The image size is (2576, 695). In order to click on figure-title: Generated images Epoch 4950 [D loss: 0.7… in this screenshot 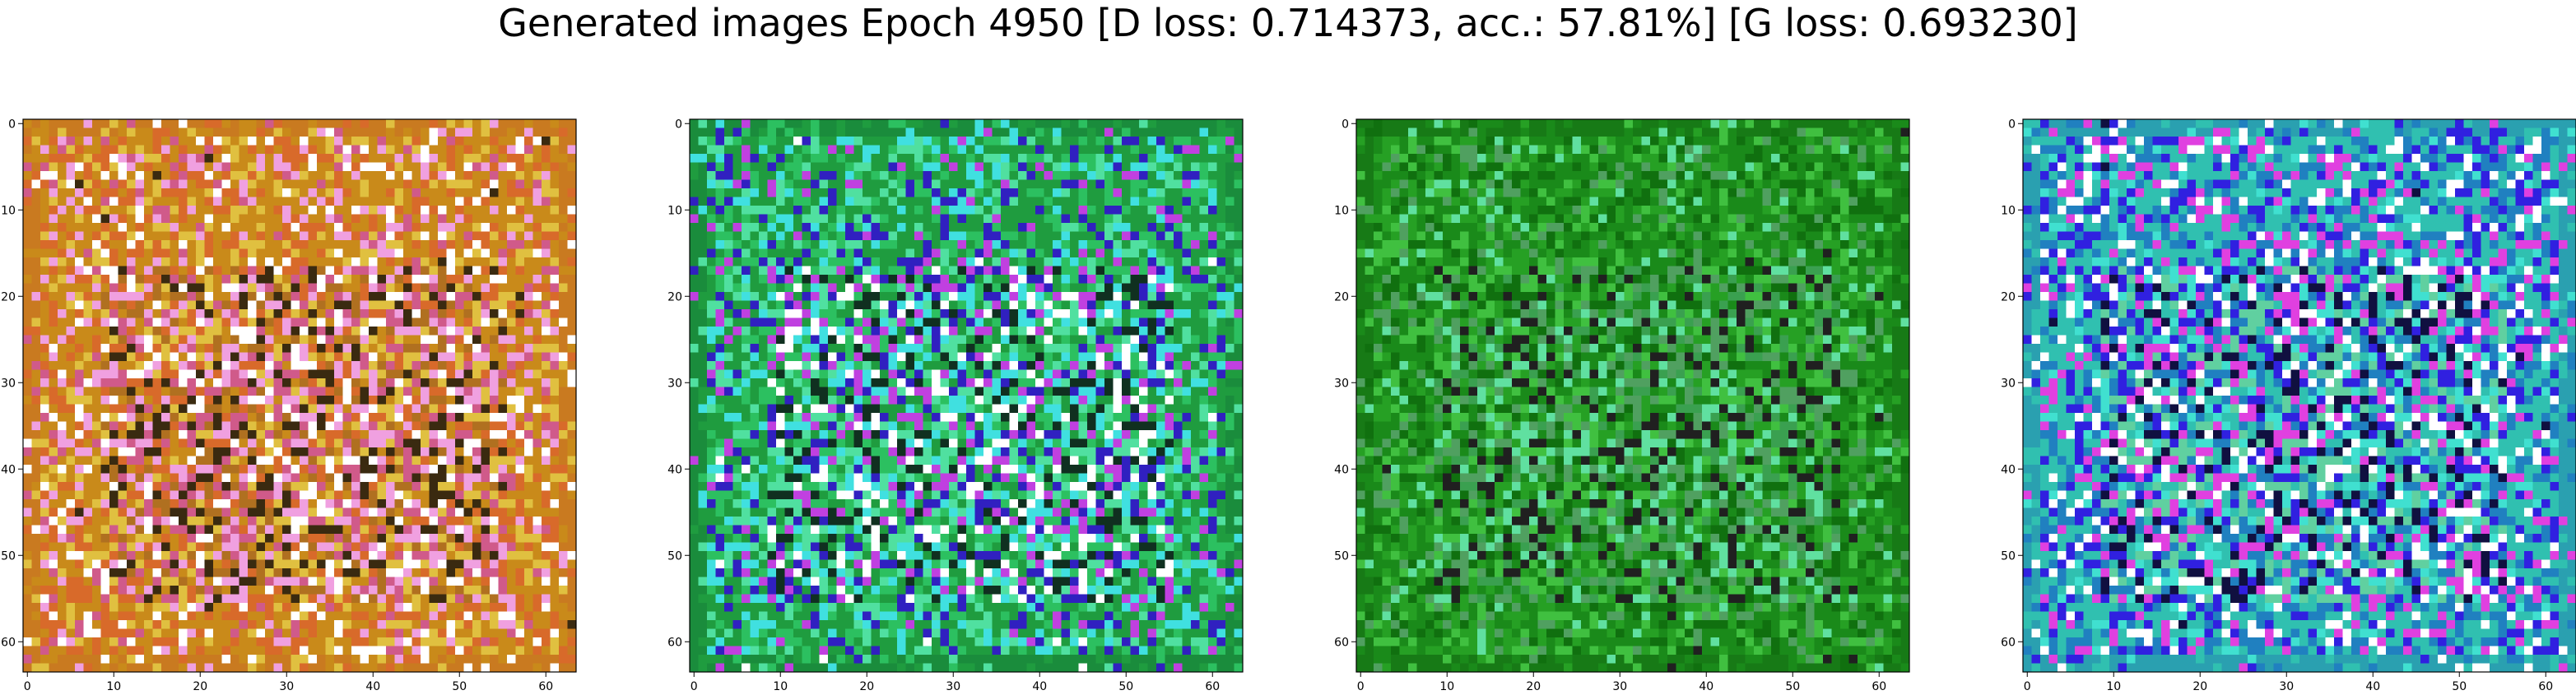, I will do `click(1288, 23)`.